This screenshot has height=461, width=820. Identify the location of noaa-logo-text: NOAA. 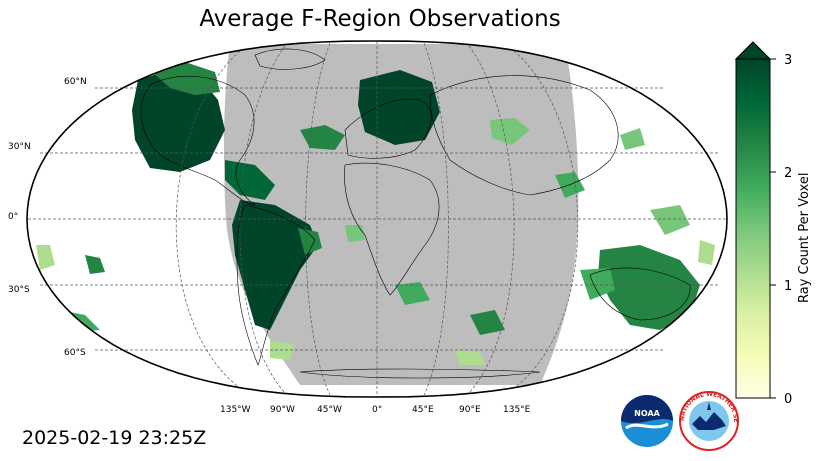
(647, 413).